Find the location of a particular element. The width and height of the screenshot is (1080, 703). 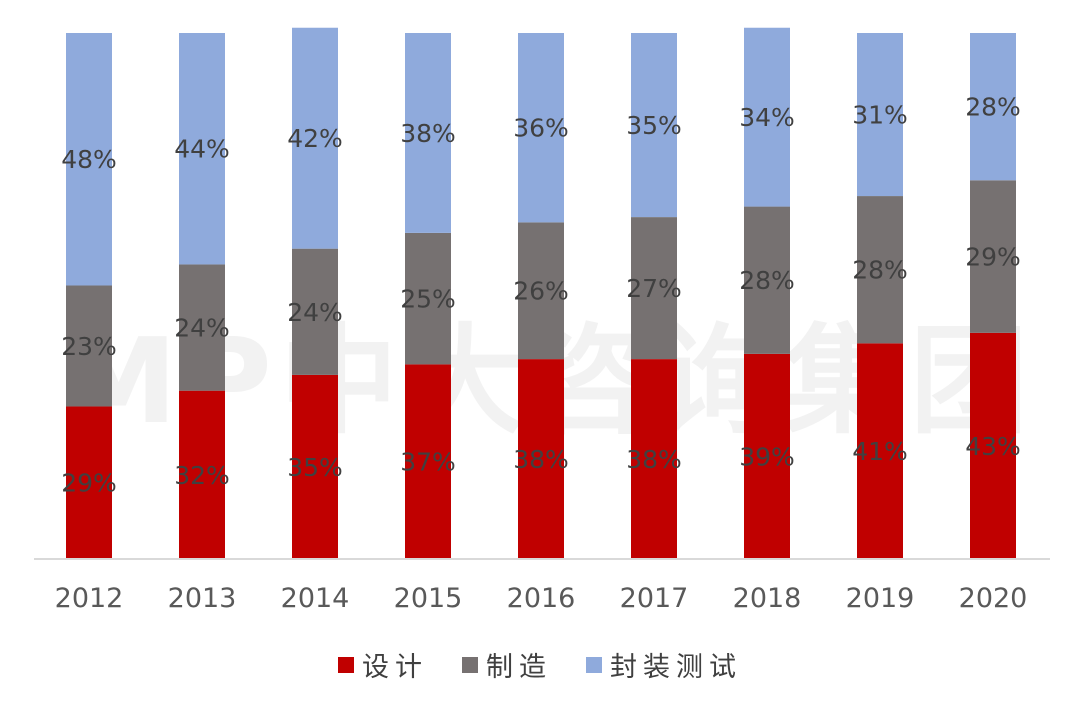

data-label-packaging-2019: 31% is located at coordinates (880, 115).